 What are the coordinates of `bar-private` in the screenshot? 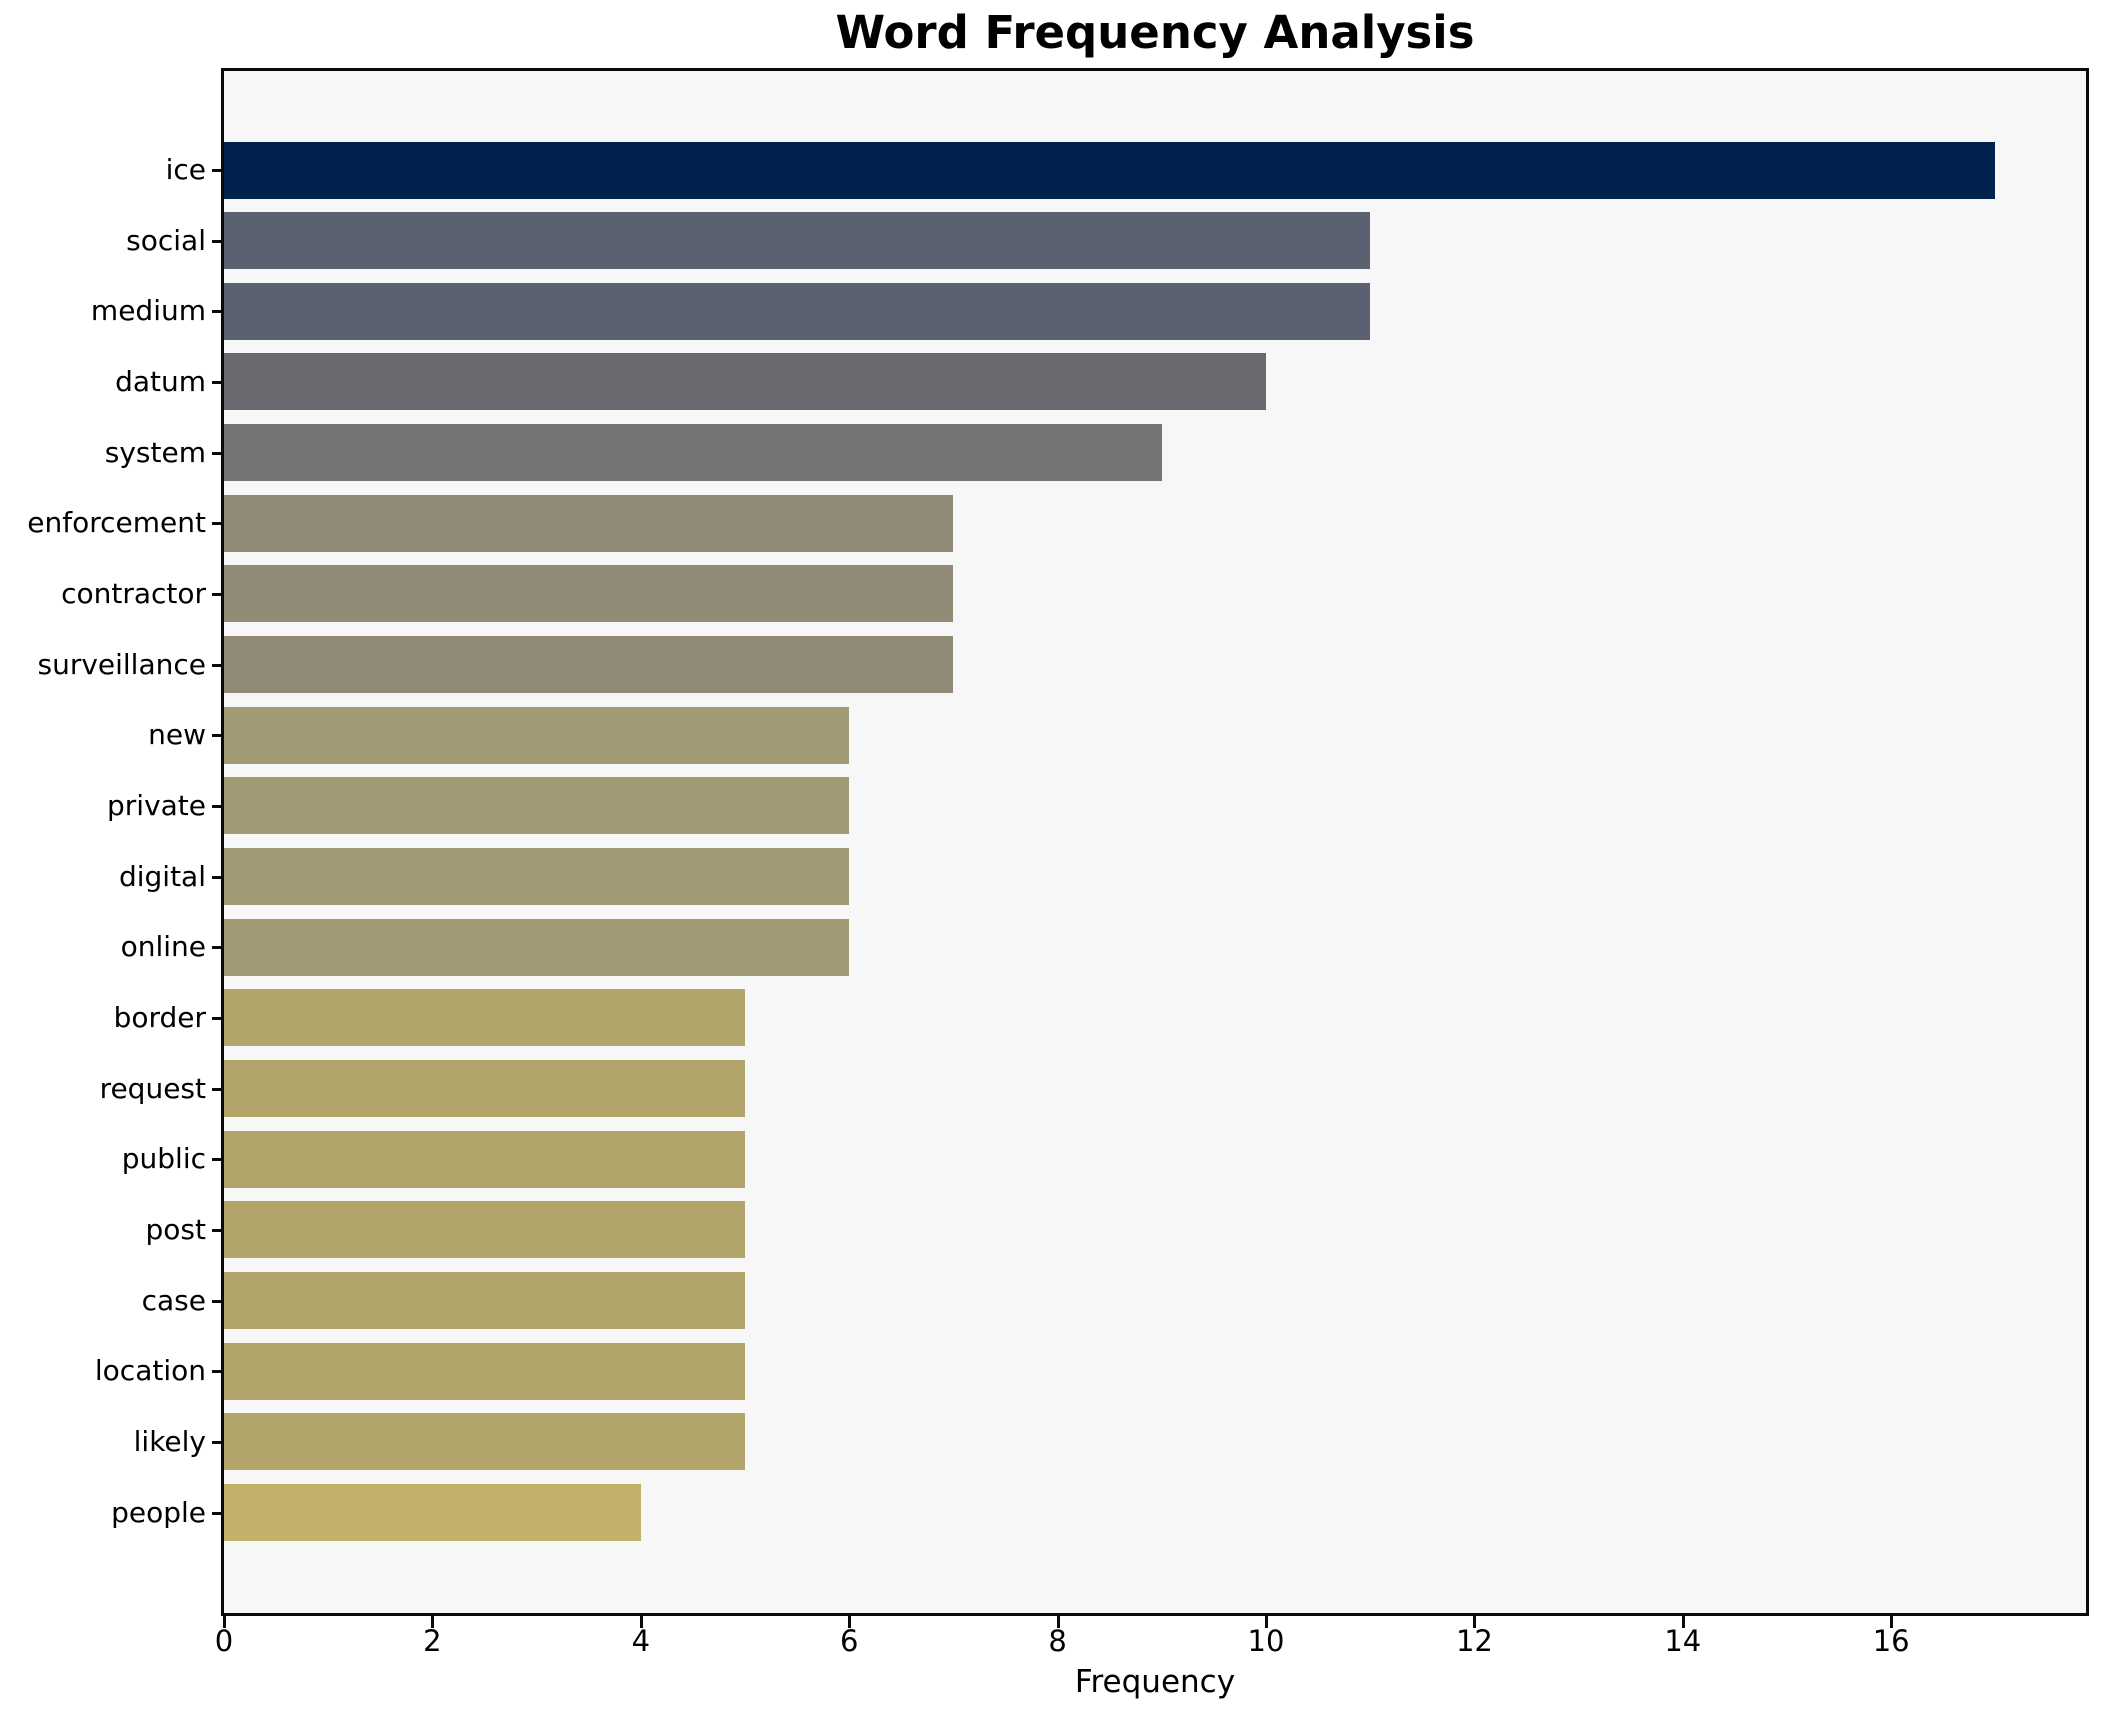 It's located at (537, 806).